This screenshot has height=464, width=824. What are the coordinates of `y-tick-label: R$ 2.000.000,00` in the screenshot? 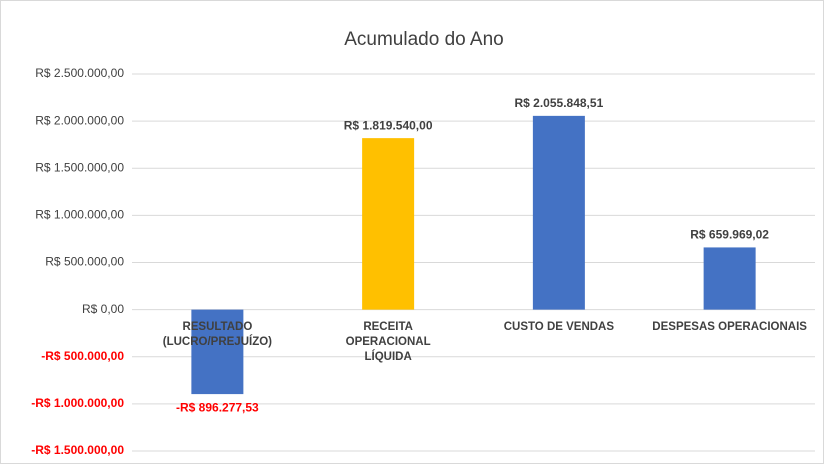 It's located at (79, 120).